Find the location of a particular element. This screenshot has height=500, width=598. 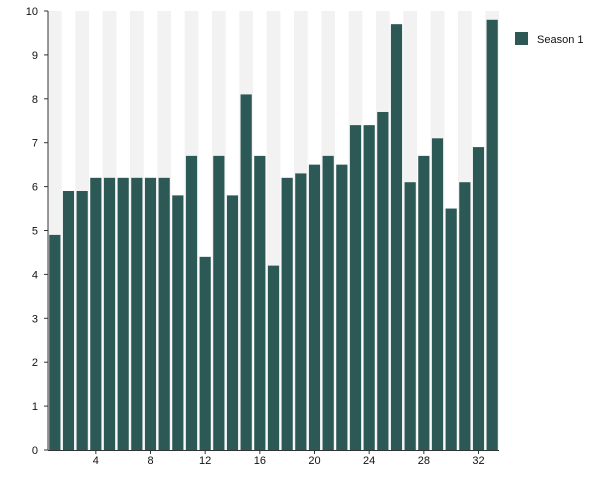

y-tick-label: 9 is located at coordinates (35, 56).